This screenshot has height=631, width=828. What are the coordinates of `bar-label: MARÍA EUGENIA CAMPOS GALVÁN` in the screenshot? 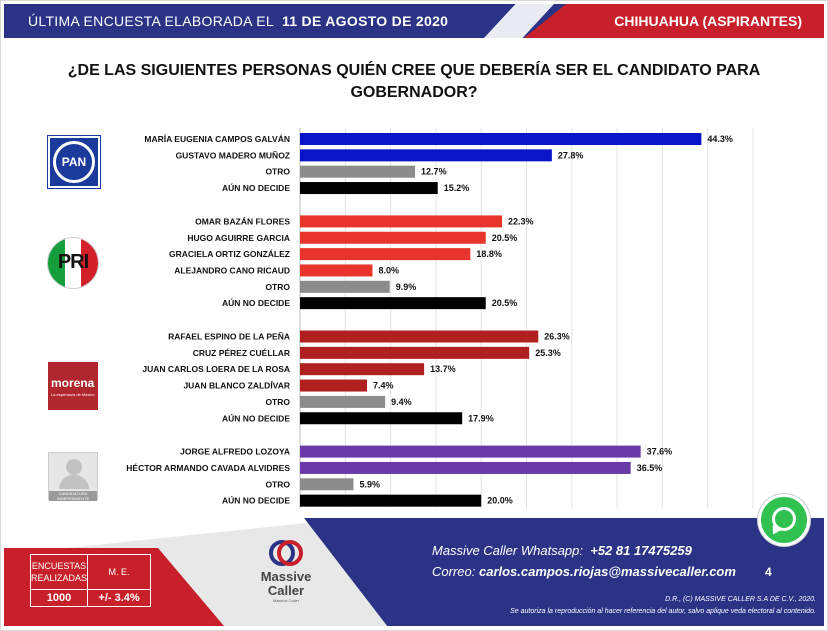 It's located at (217, 139).